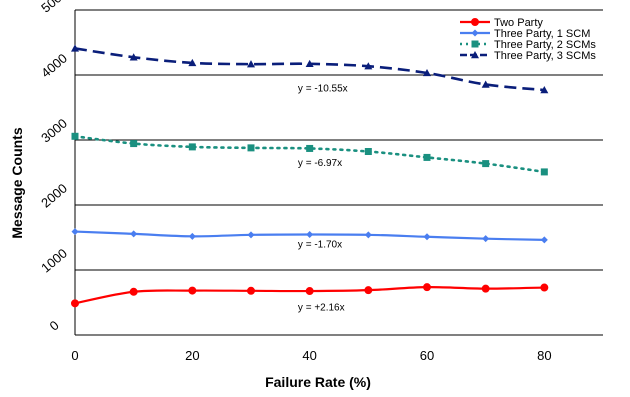  Describe the element at coordinates (545, 45) in the screenshot. I see `legend-label: Three Party, 2 SCMs` at that location.